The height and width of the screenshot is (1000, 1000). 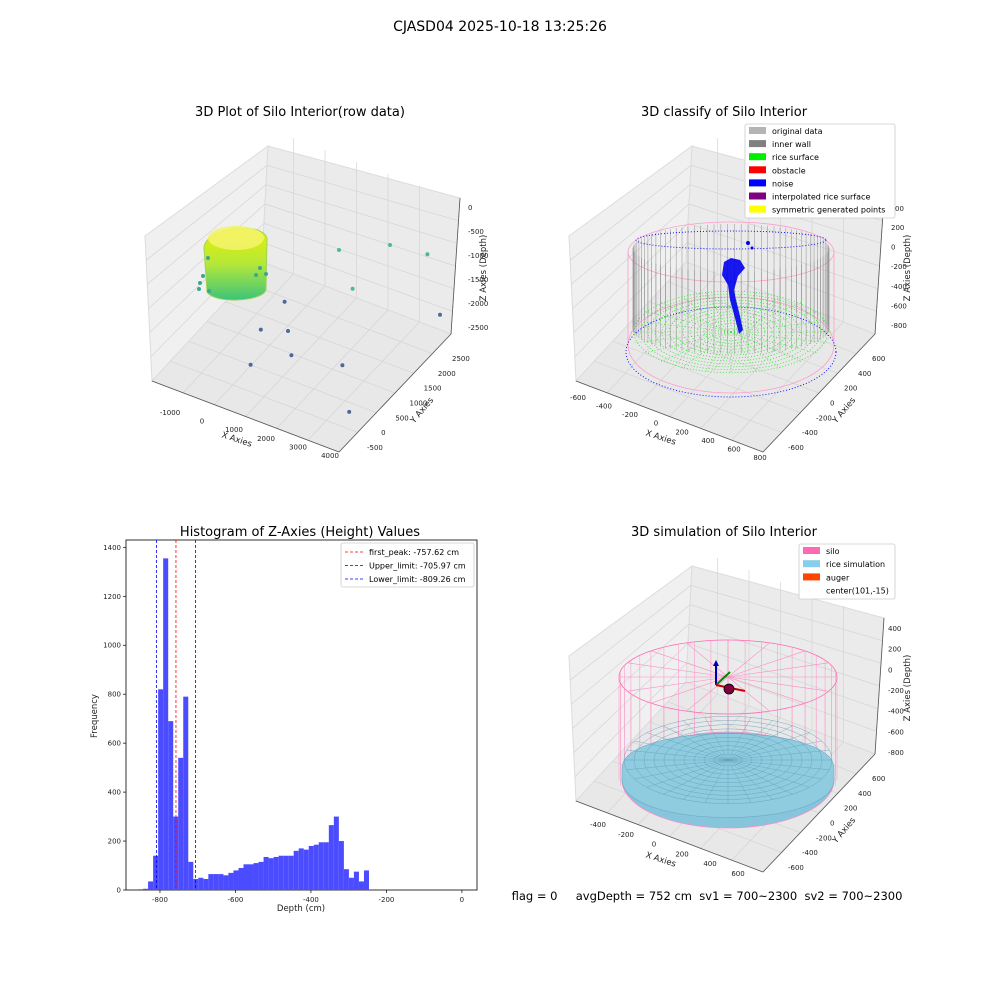 What do you see at coordinates (301, 909) in the screenshot?
I see `histogram-x-label: Depth (cm)` at bounding box center [301, 909].